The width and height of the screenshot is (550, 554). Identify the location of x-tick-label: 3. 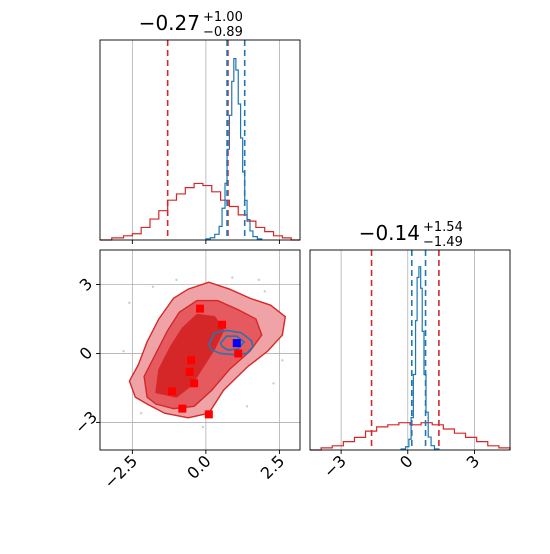
(473, 461).